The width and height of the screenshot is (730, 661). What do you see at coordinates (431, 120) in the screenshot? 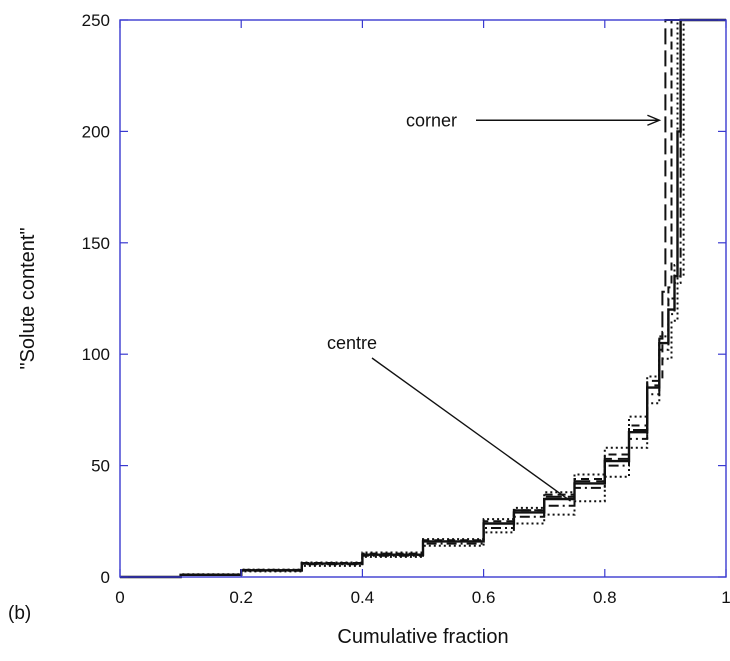
I see `annotation-corner: corner` at bounding box center [431, 120].